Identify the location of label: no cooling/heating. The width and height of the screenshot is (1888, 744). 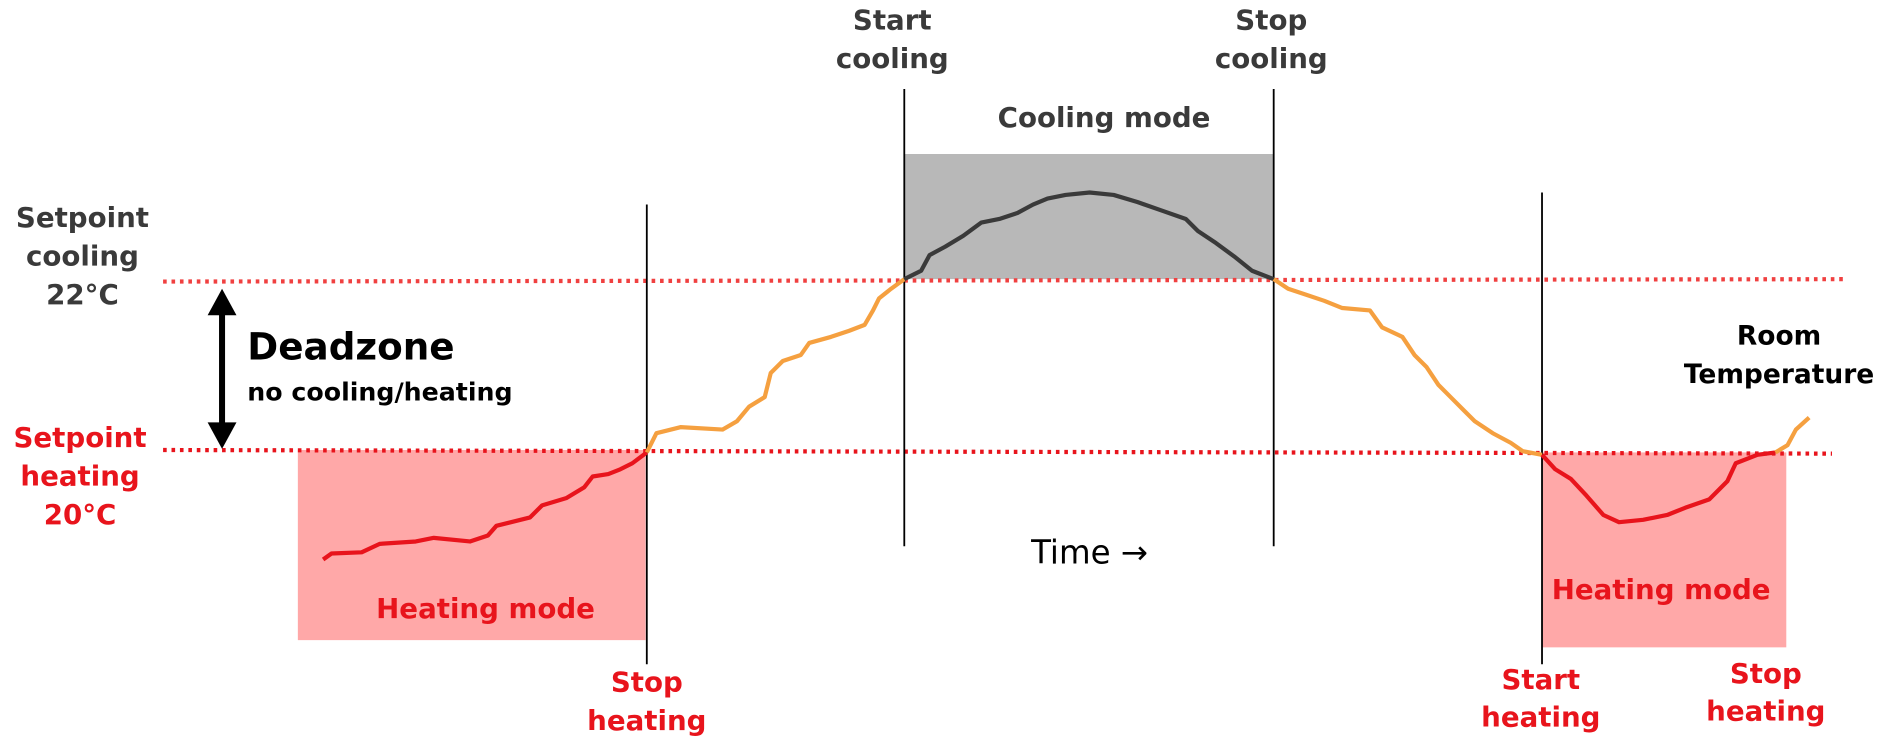
(379, 391).